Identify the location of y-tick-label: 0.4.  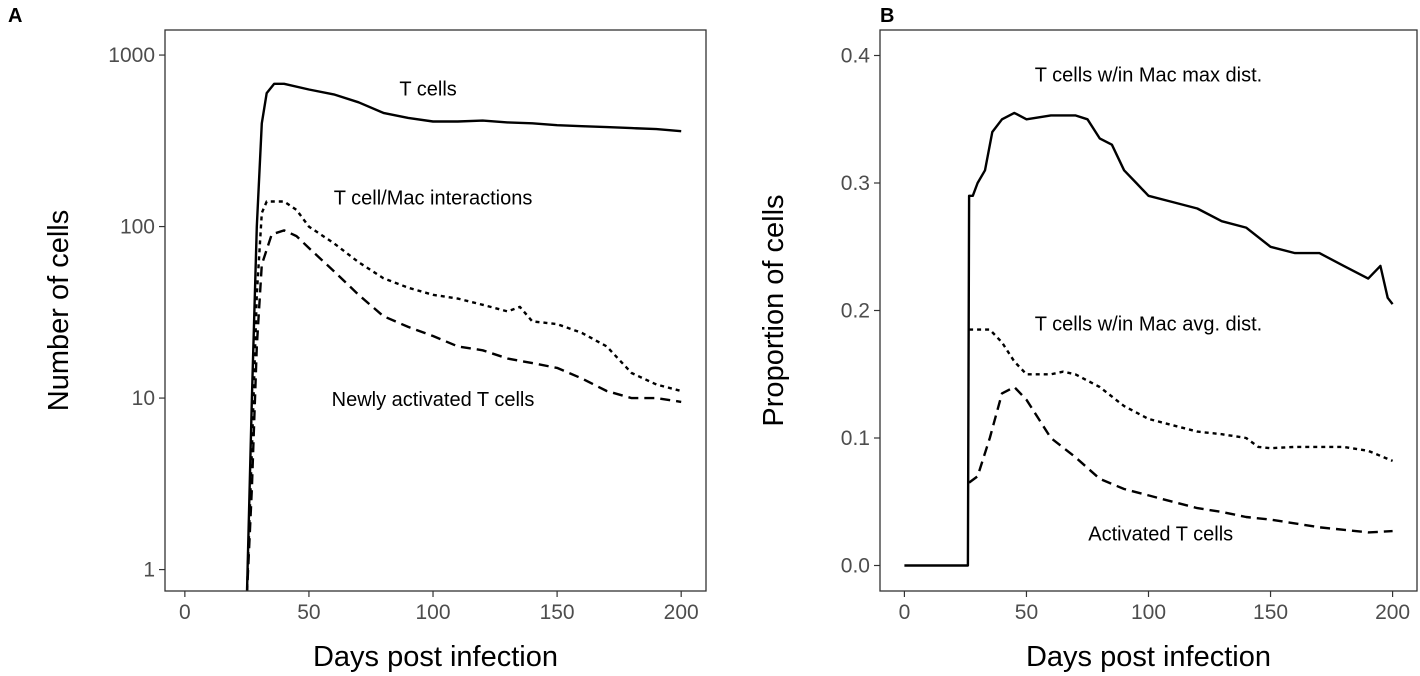
(856, 56).